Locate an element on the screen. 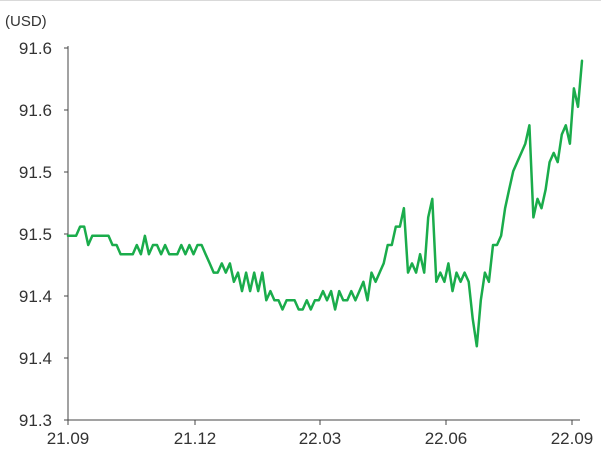 Image resolution: width=601 pixels, height=451 pixels. x-tick-label: 21.12 is located at coordinates (195, 438).